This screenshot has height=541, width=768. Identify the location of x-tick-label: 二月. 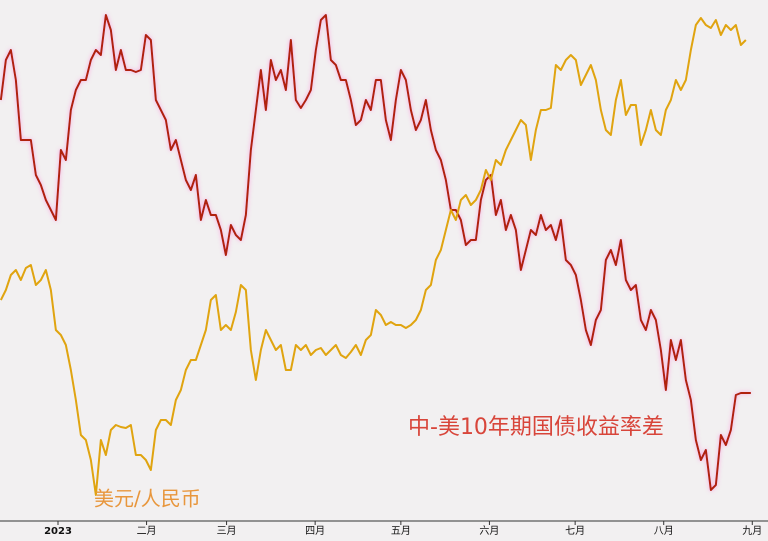
(147, 531).